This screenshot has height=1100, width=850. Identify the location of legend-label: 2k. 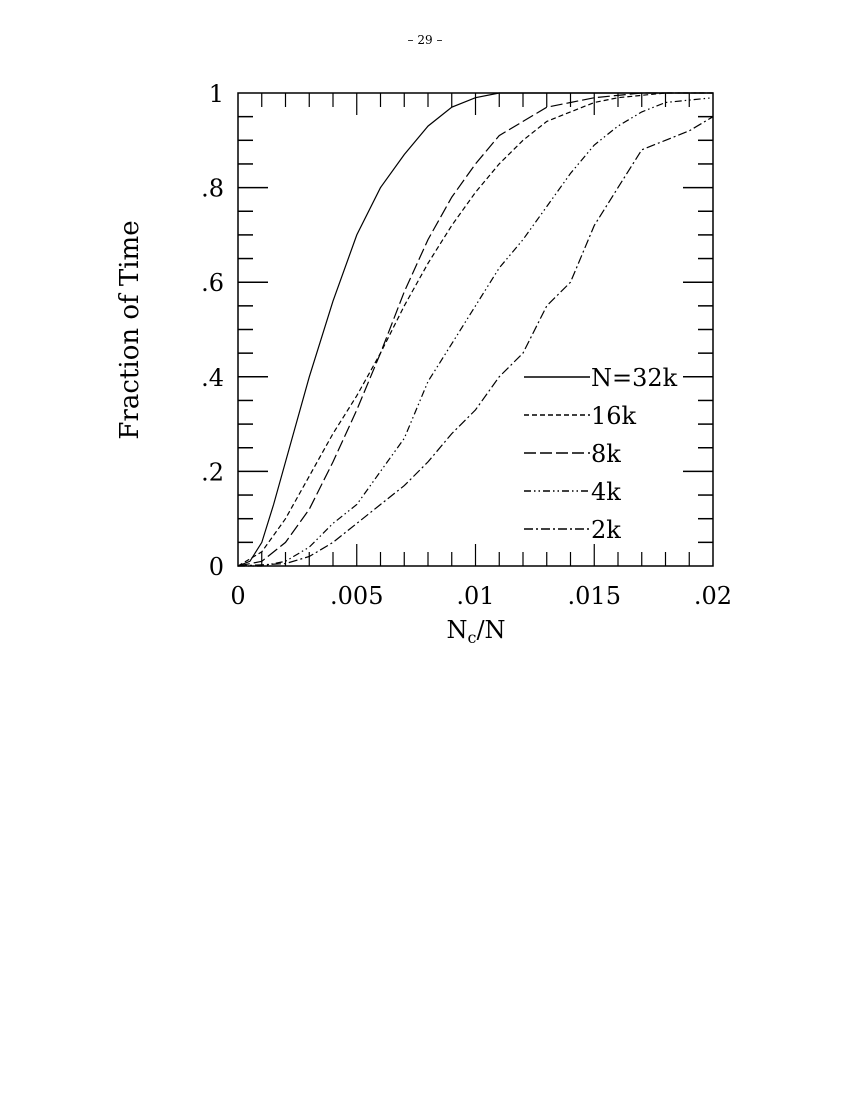
(606, 530).